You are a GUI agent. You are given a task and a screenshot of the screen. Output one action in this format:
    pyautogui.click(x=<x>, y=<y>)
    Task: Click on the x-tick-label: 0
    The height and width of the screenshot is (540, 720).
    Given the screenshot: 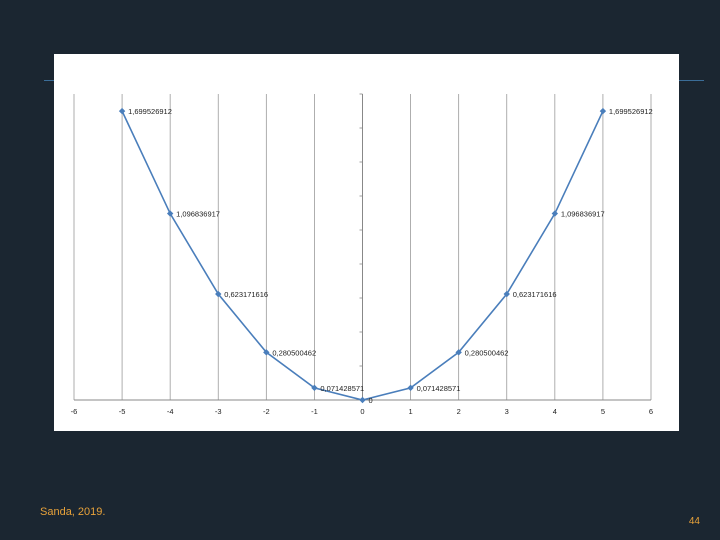 What is the action you would take?
    pyautogui.click(x=362, y=411)
    